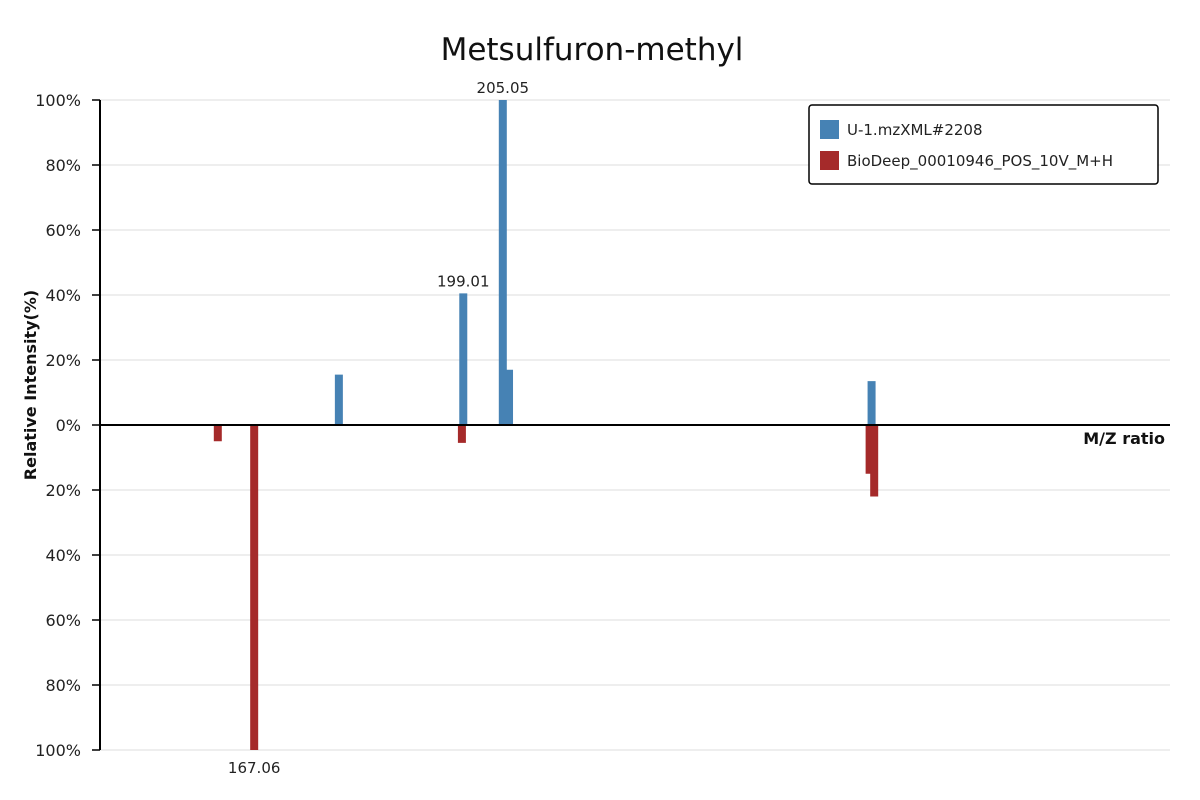 The height and width of the screenshot is (800, 1200). I want to click on legend-box, so click(983, 144).